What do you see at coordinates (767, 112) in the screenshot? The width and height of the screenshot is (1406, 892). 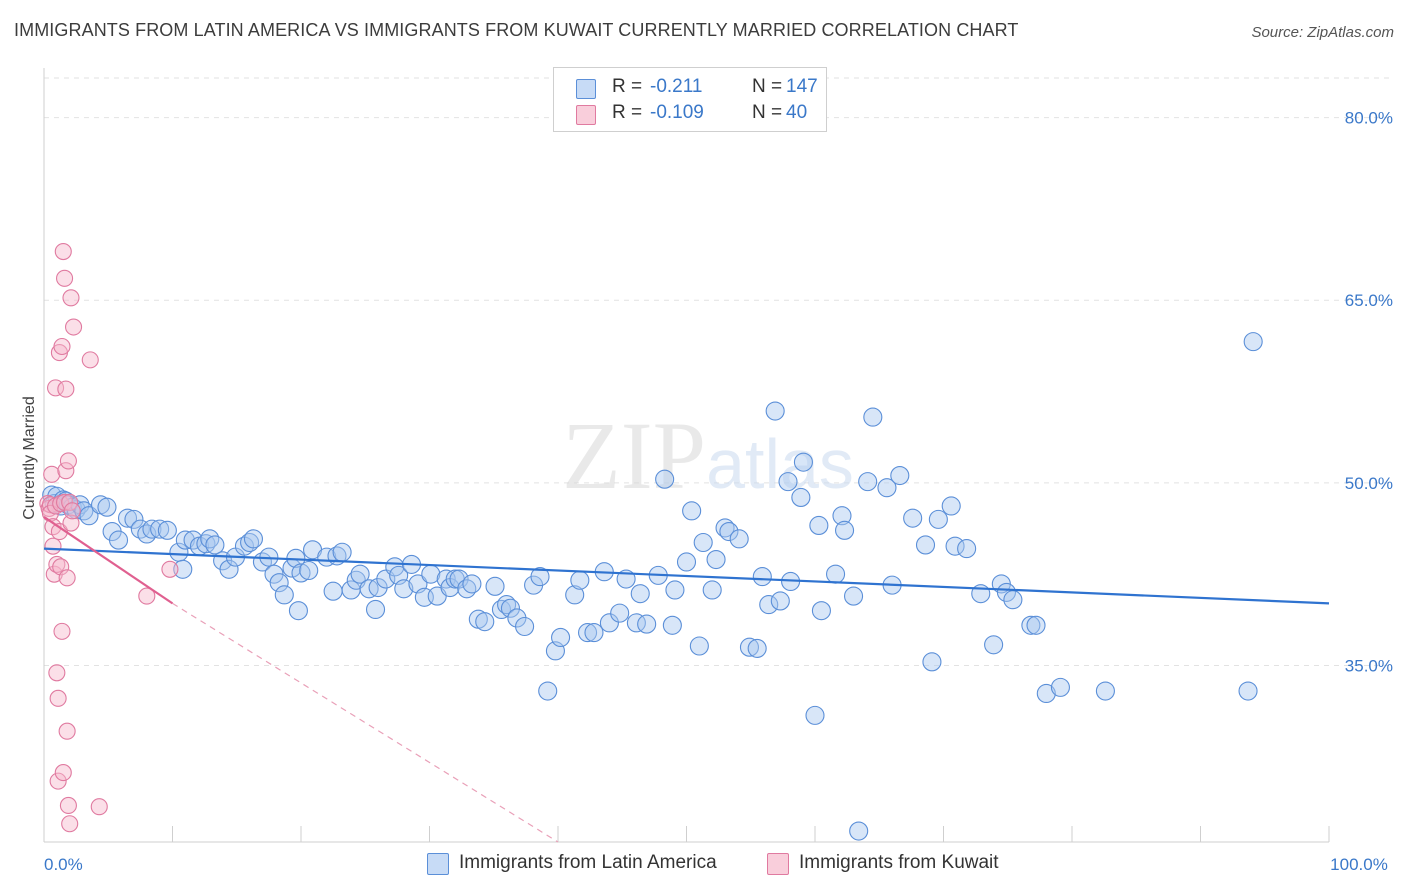 I see `legend-n-label: N =` at bounding box center [767, 112].